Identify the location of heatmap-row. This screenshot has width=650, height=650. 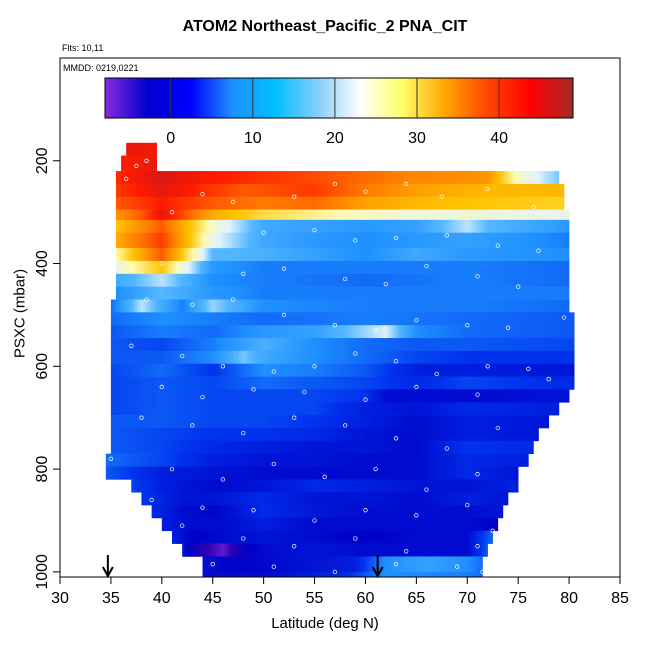
(142, 149).